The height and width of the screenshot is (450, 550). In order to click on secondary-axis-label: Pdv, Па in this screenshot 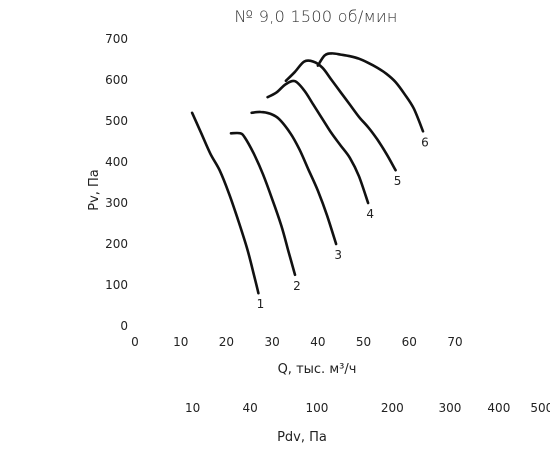, I will do `click(302, 437)`.